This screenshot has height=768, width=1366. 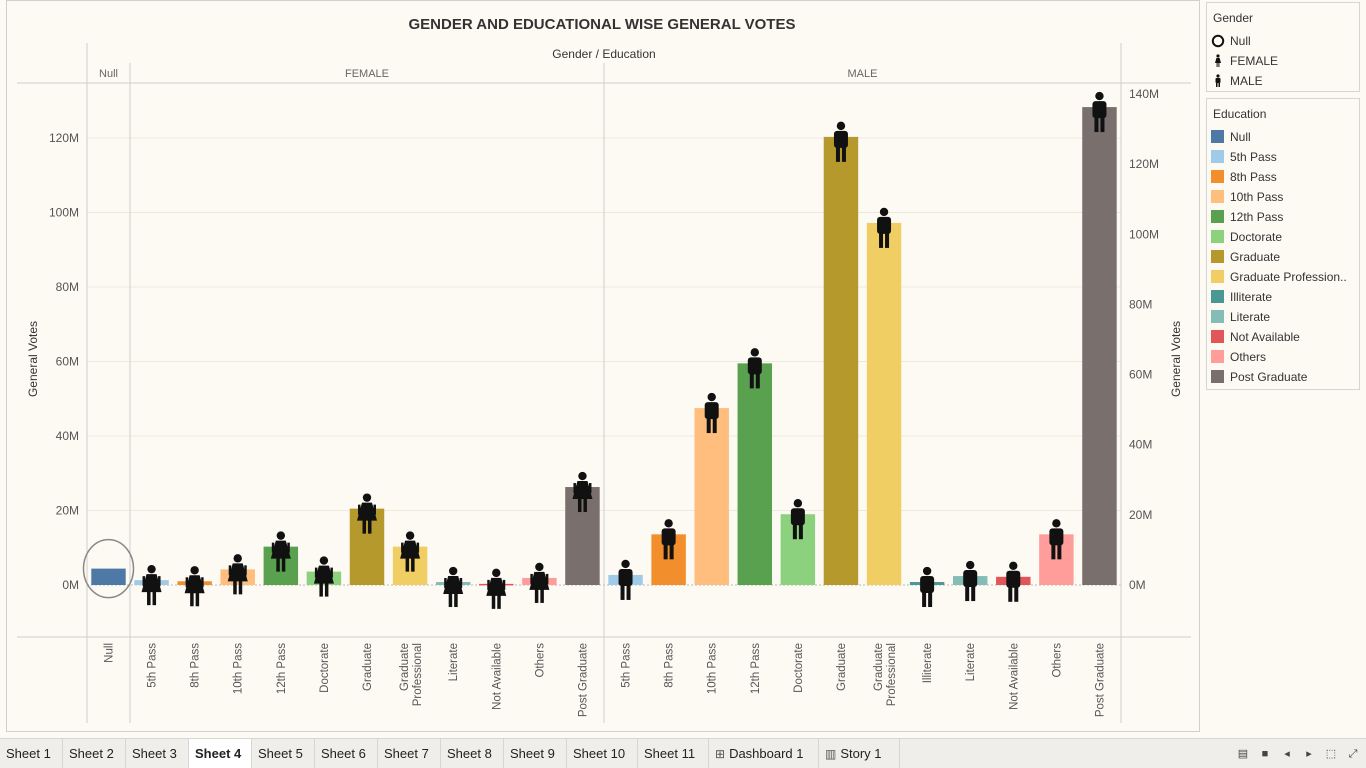 What do you see at coordinates (1283, 137) in the screenshot?
I see `education-legend-item: Null` at bounding box center [1283, 137].